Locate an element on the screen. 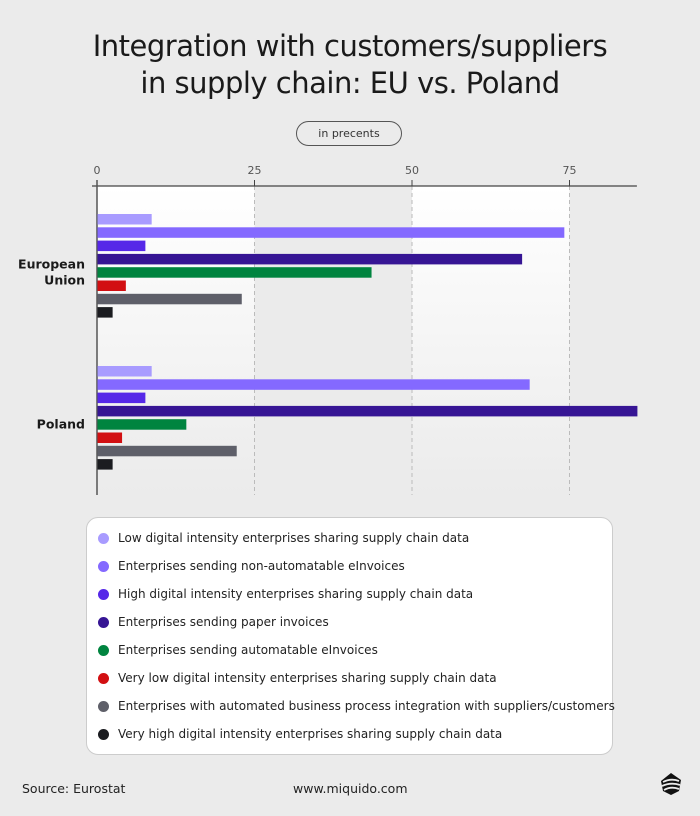 The width and height of the screenshot is (700, 816). x-tick-label: 0 is located at coordinates (97, 170).